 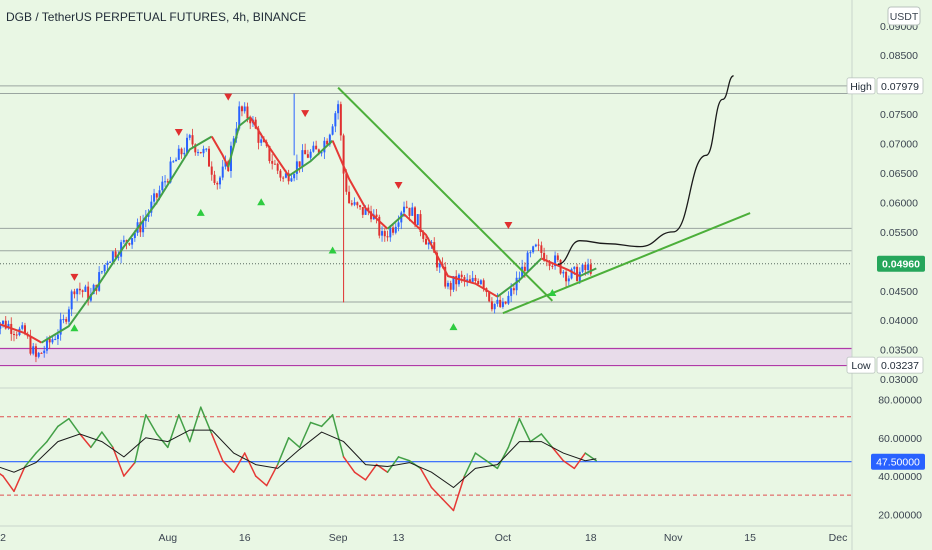 I want to click on time-tick-label: 16, so click(x=245, y=538).